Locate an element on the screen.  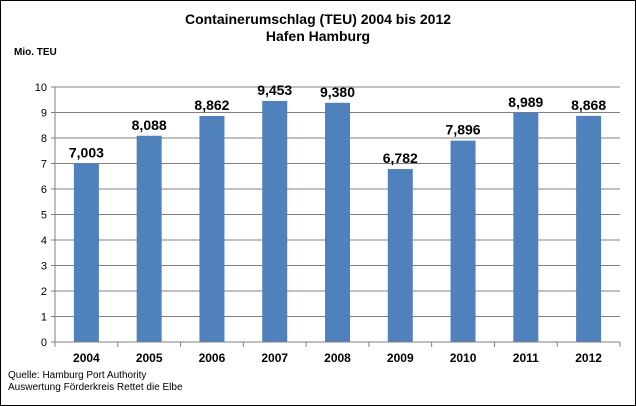
source-line-2: Auswertung Förderkreis Rettet die Elbe is located at coordinates (95, 387).